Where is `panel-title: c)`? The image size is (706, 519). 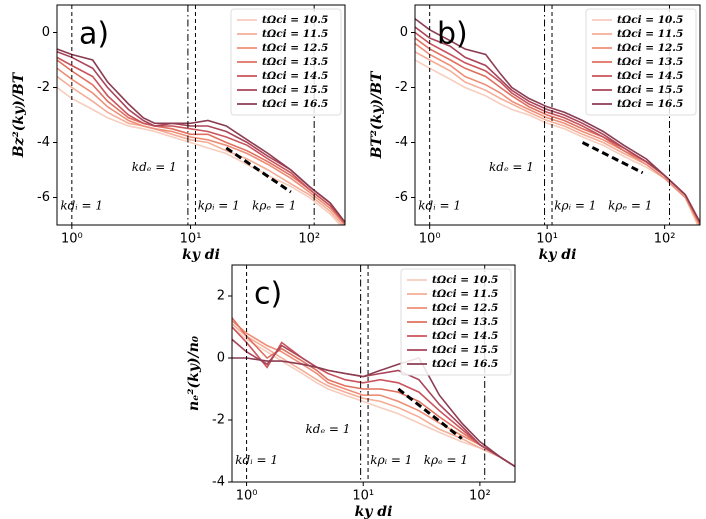
panel-title: c) is located at coordinates (268, 294).